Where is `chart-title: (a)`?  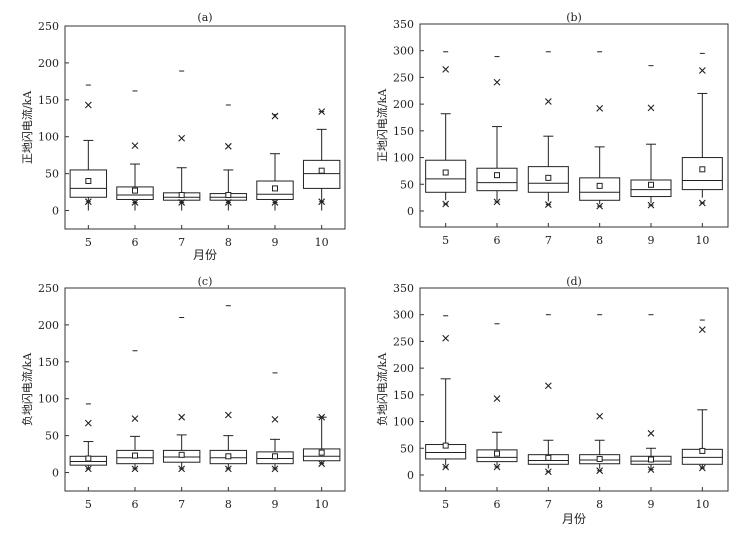 chart-title: (a) is located at coordinates (204, 17).